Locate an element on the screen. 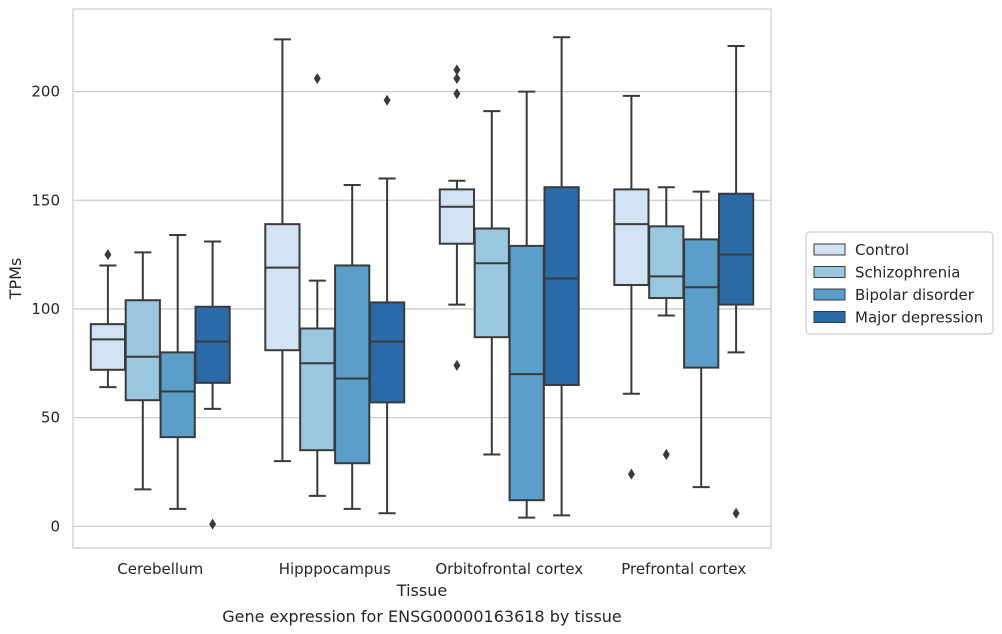  legend-label: Major depression is located at coordinates (919, 318).